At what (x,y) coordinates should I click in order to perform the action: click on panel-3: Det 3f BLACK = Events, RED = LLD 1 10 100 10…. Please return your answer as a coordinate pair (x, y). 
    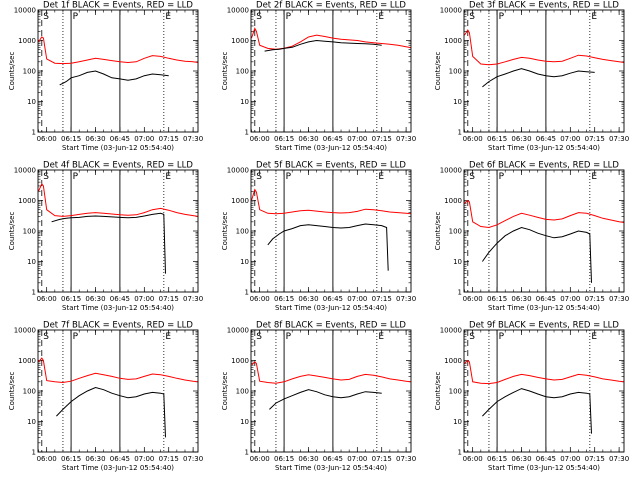
    Looking at the image, I should click on (531, 77).